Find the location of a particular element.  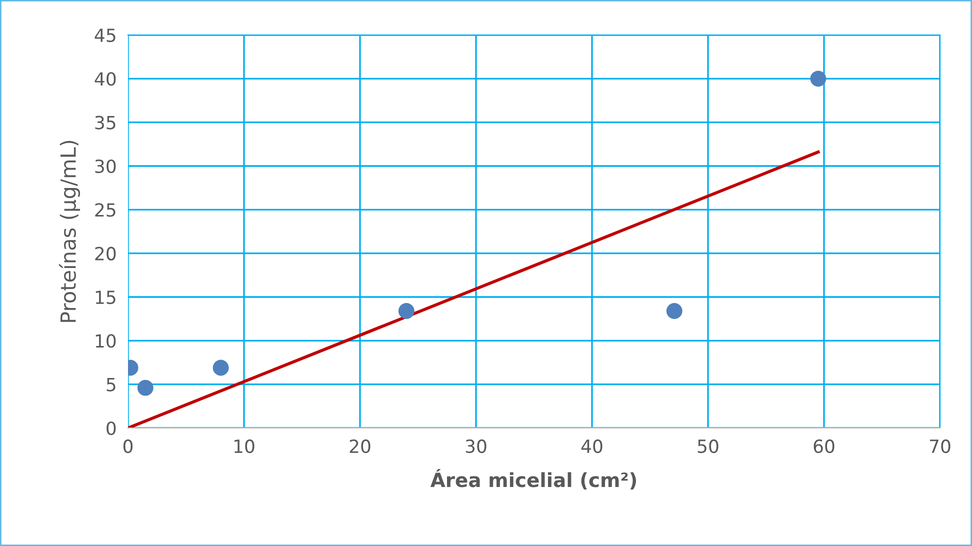

y-tick-label: 40 is located at coordinates (105, 79).